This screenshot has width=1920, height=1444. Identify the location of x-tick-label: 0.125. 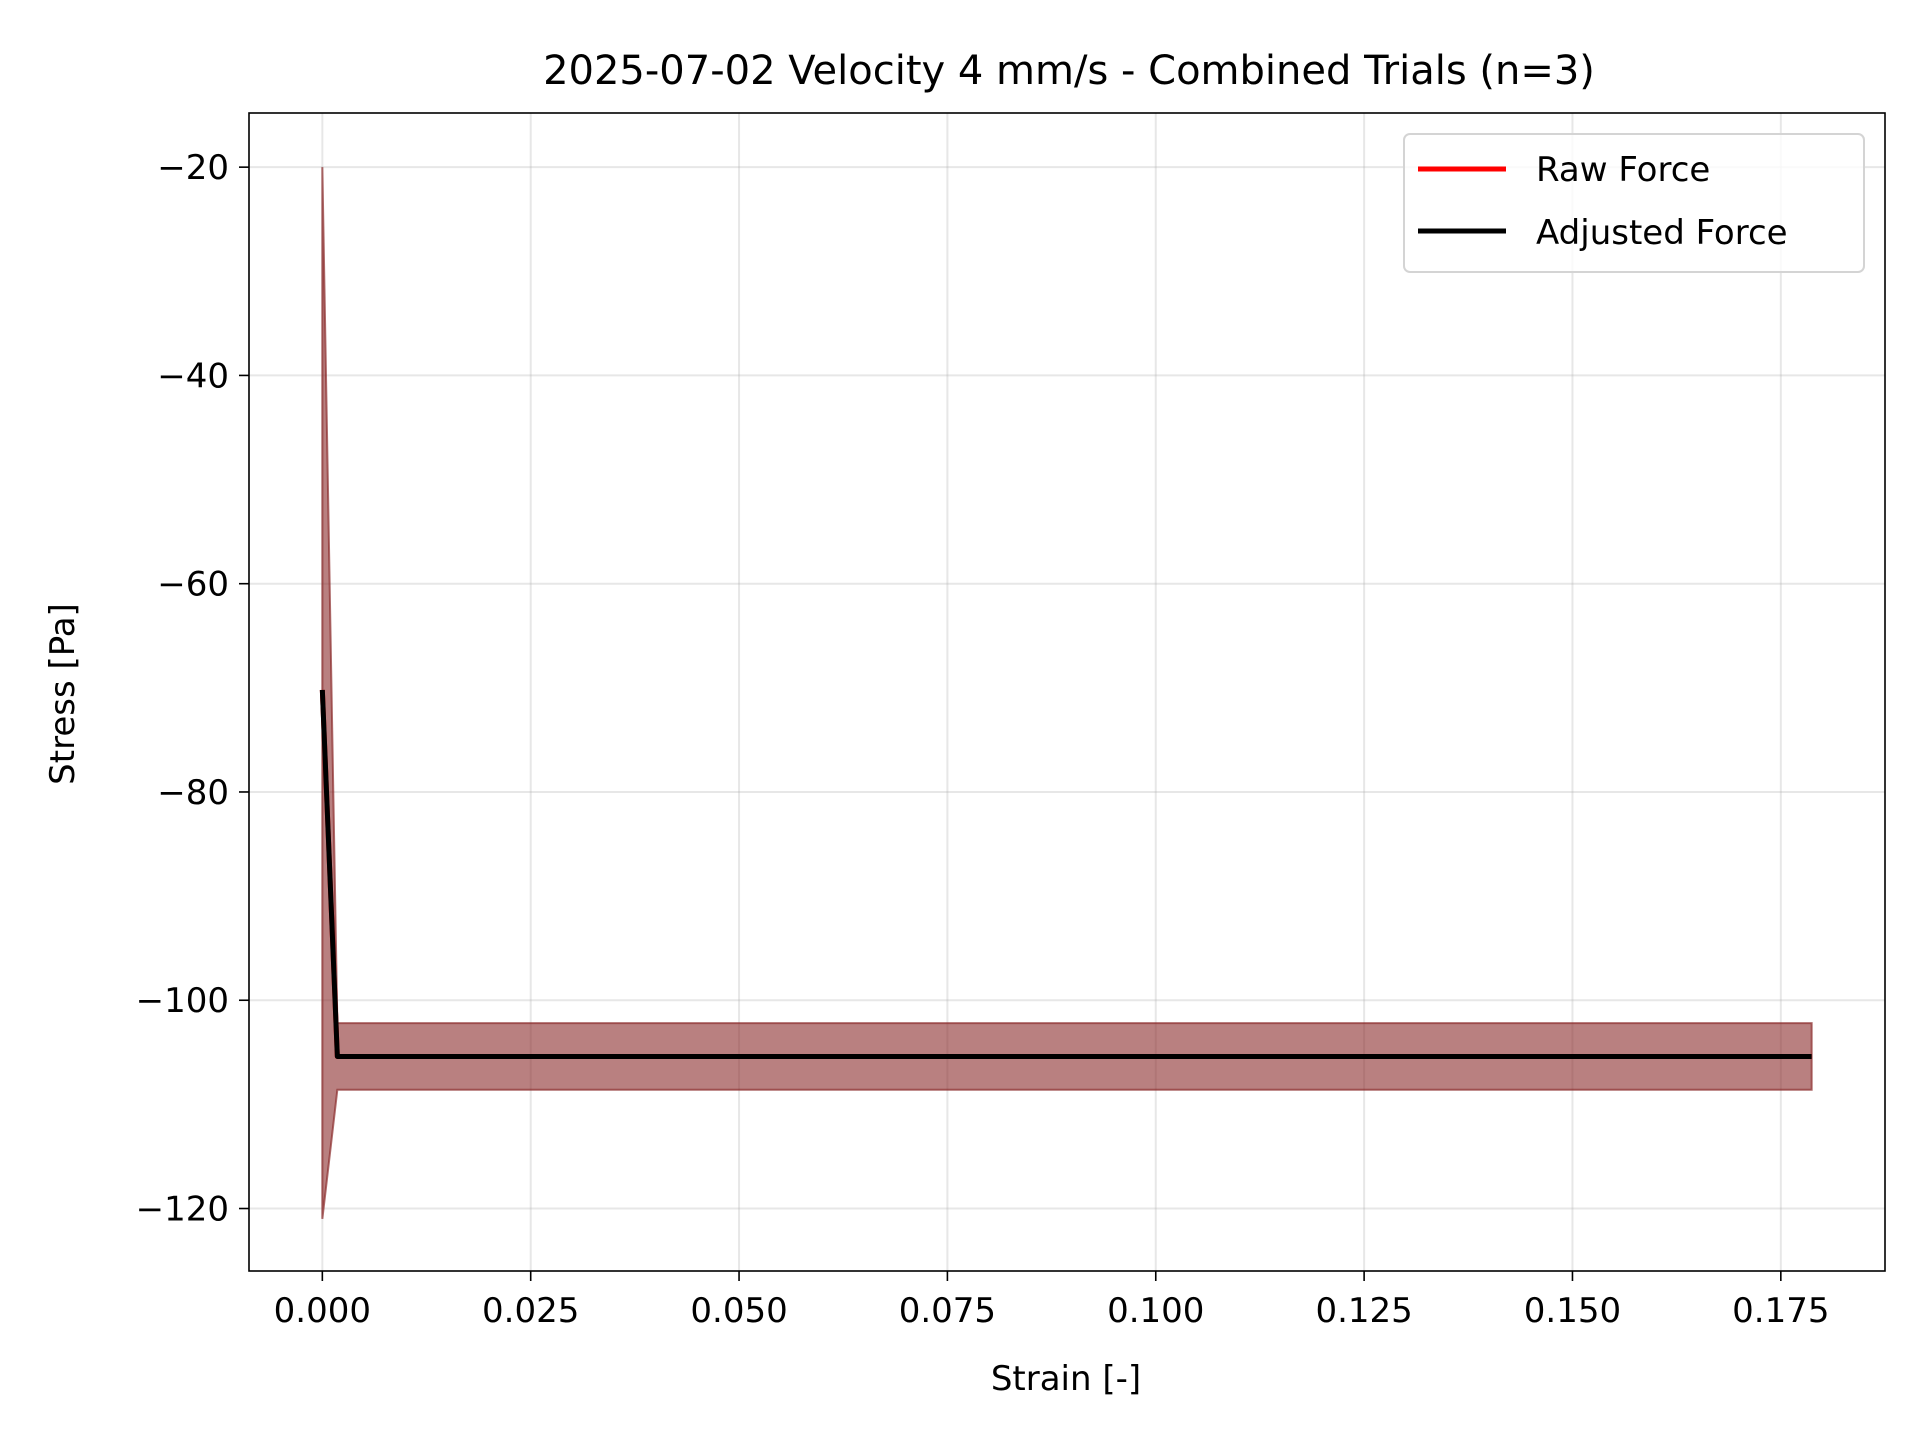
(1363, 1311).